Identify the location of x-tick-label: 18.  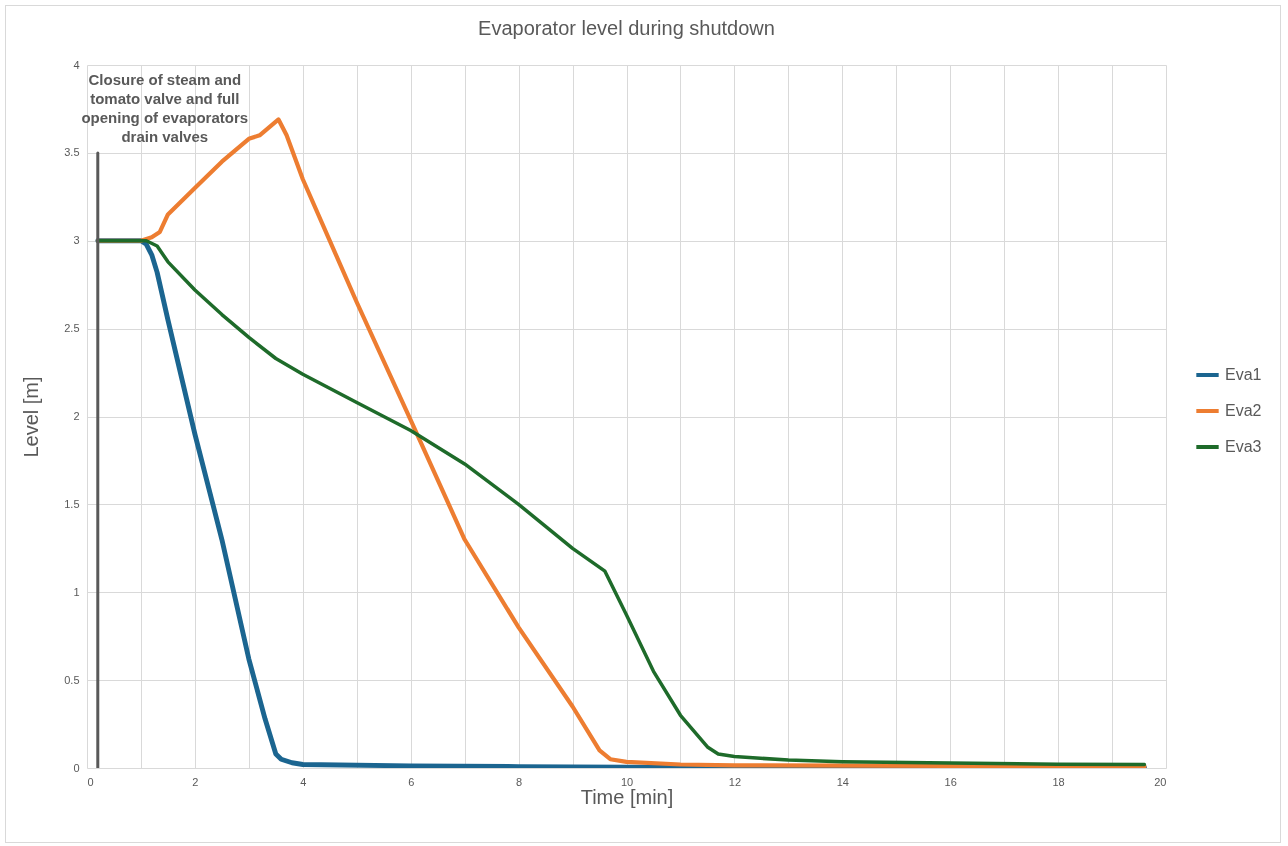
(1058, 781).